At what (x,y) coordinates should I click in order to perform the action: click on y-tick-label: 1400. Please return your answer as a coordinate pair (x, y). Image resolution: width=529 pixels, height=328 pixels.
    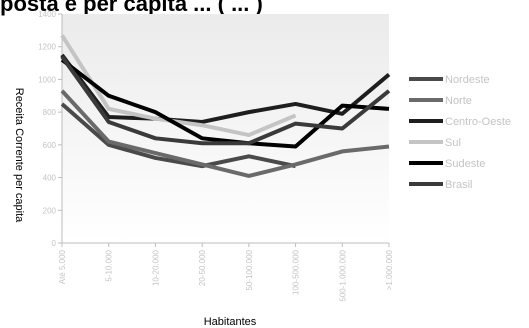
    Looking at the image, I should click on (47, 14).